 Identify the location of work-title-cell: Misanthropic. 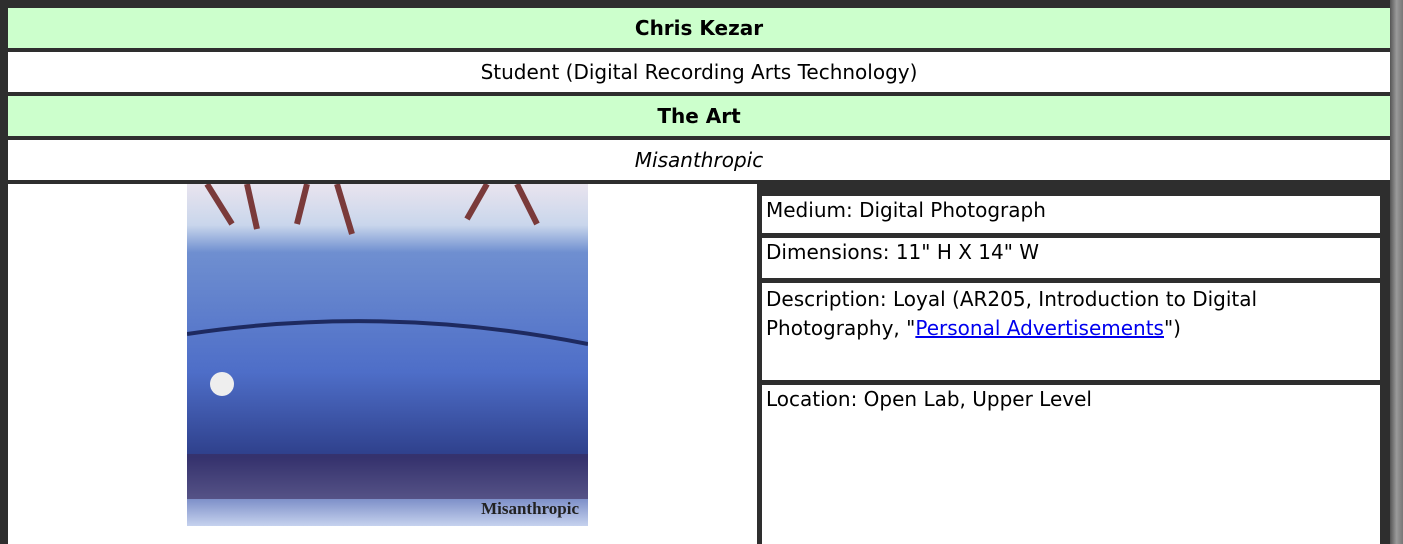
(699, 160).